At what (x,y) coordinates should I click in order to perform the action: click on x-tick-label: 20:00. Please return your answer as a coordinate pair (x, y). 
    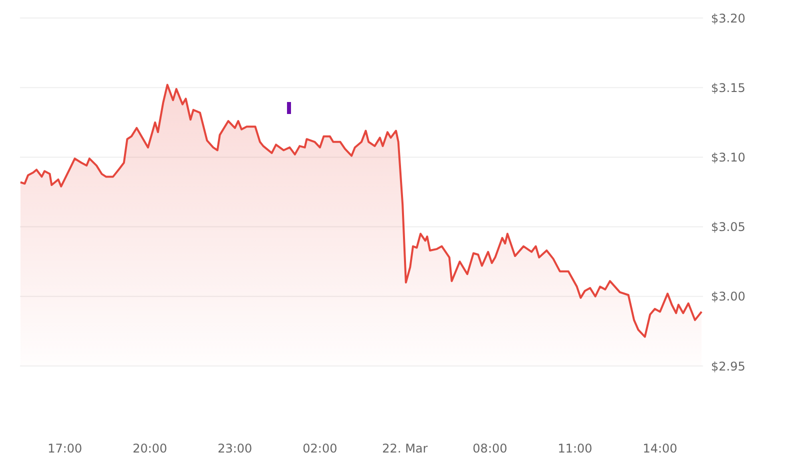
    Looking at the image, I should click on (150, 449).